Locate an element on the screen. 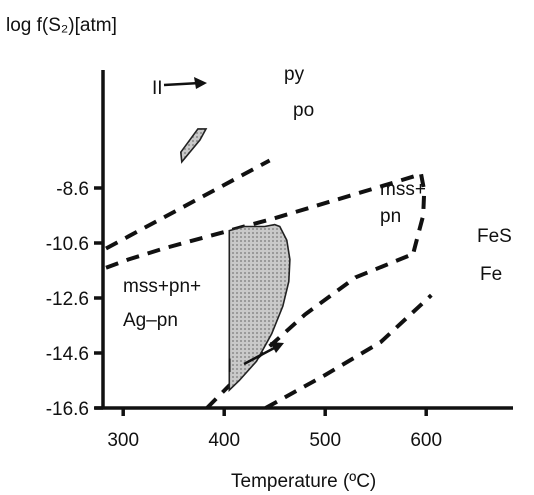 The image size is (534, 495). x-tick-label: 600 is located at coordinates (426, 440).